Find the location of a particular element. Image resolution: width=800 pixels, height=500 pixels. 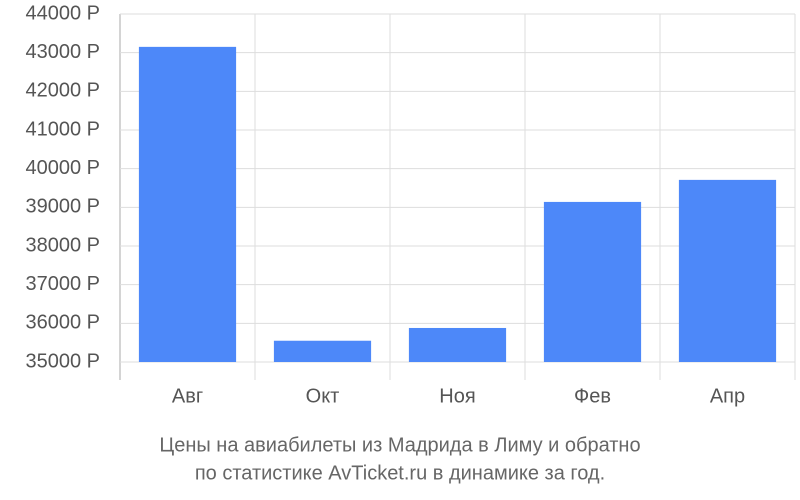

x-tick-label: Окт is located at coordinates (323, 396).